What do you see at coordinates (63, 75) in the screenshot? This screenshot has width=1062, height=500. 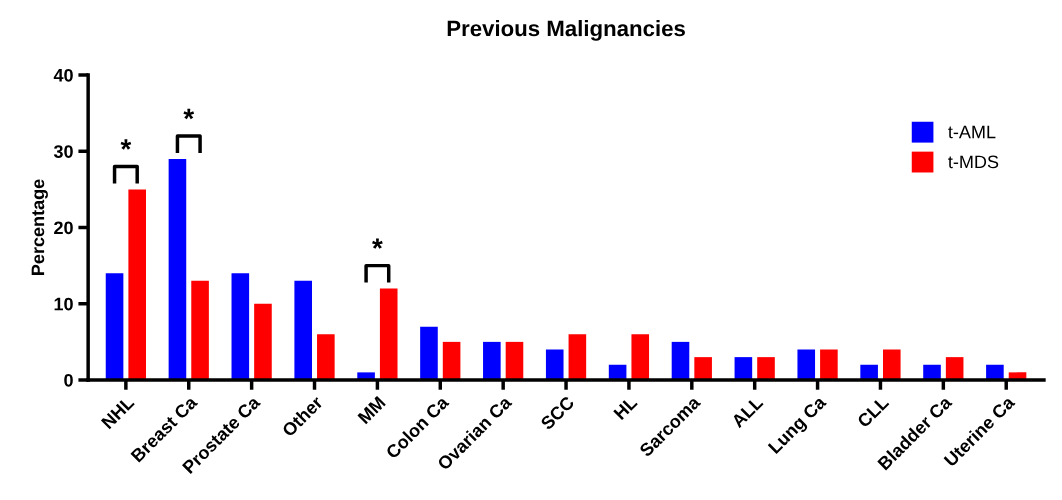 I see `y-tick-label: 40` at bounding box center [63, 75].